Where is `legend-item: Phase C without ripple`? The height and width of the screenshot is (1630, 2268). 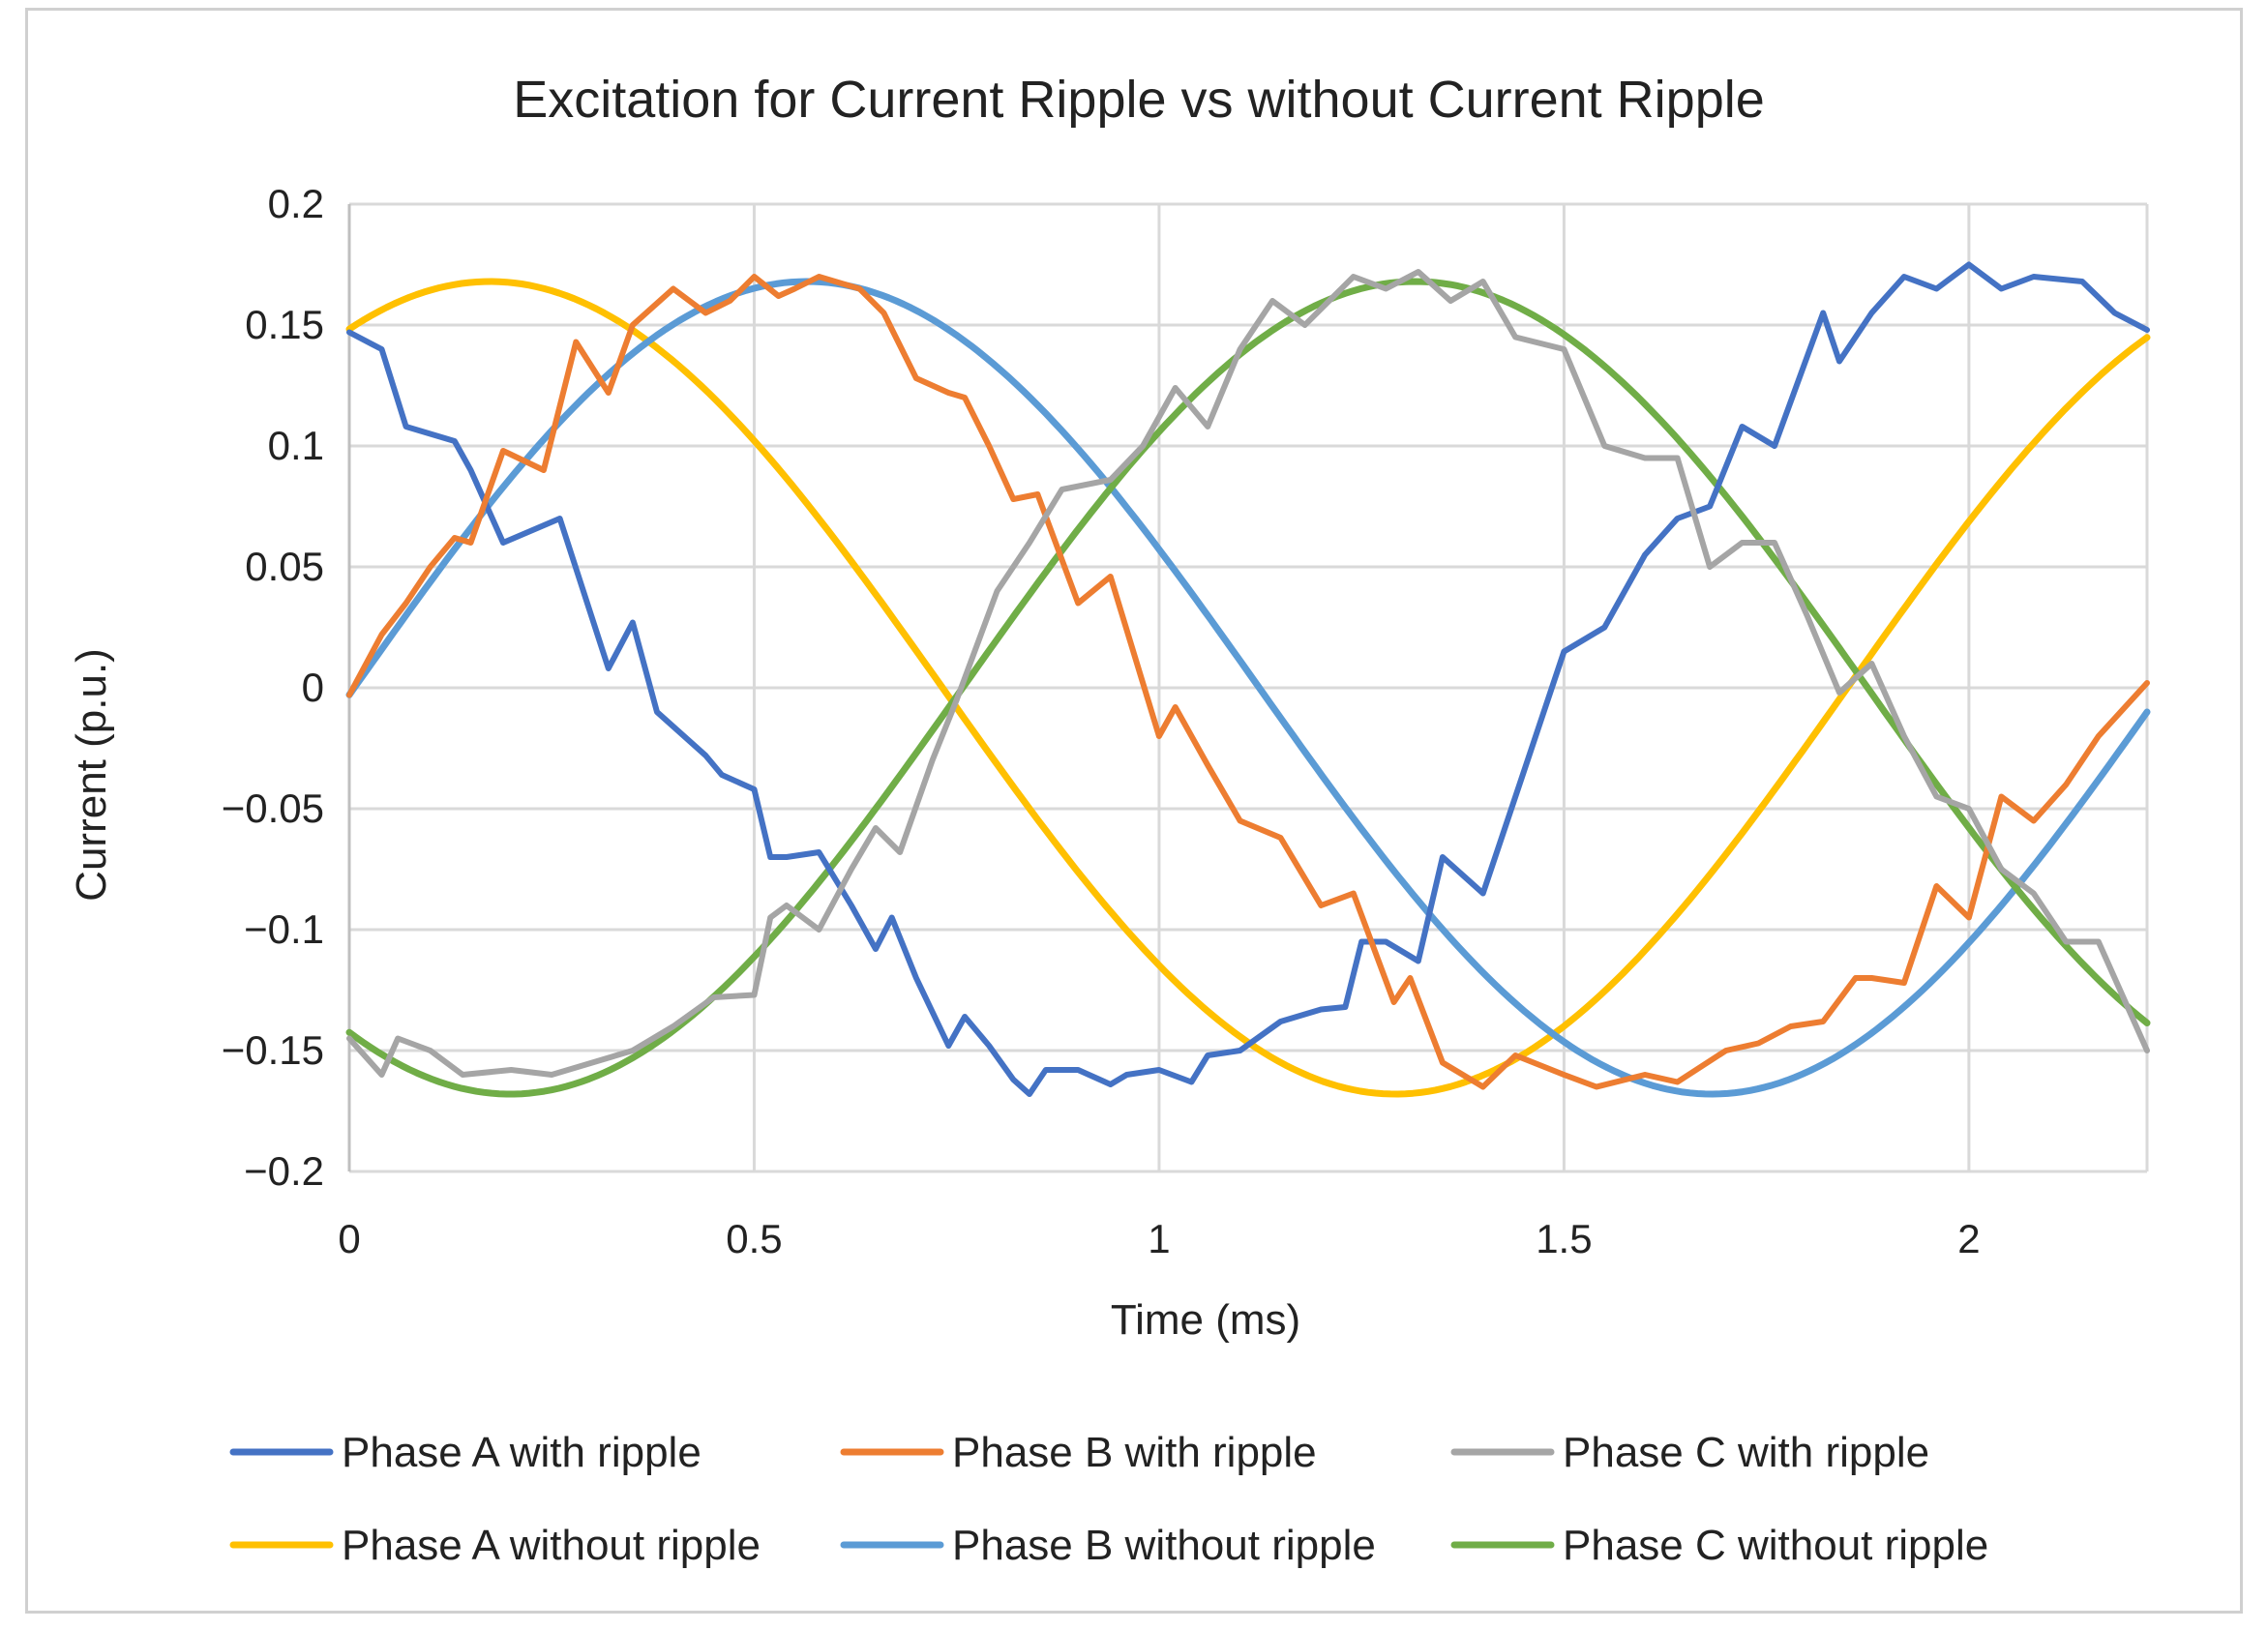
legend-item: Phase C without ripple is located at coordinates (1719, 1546).